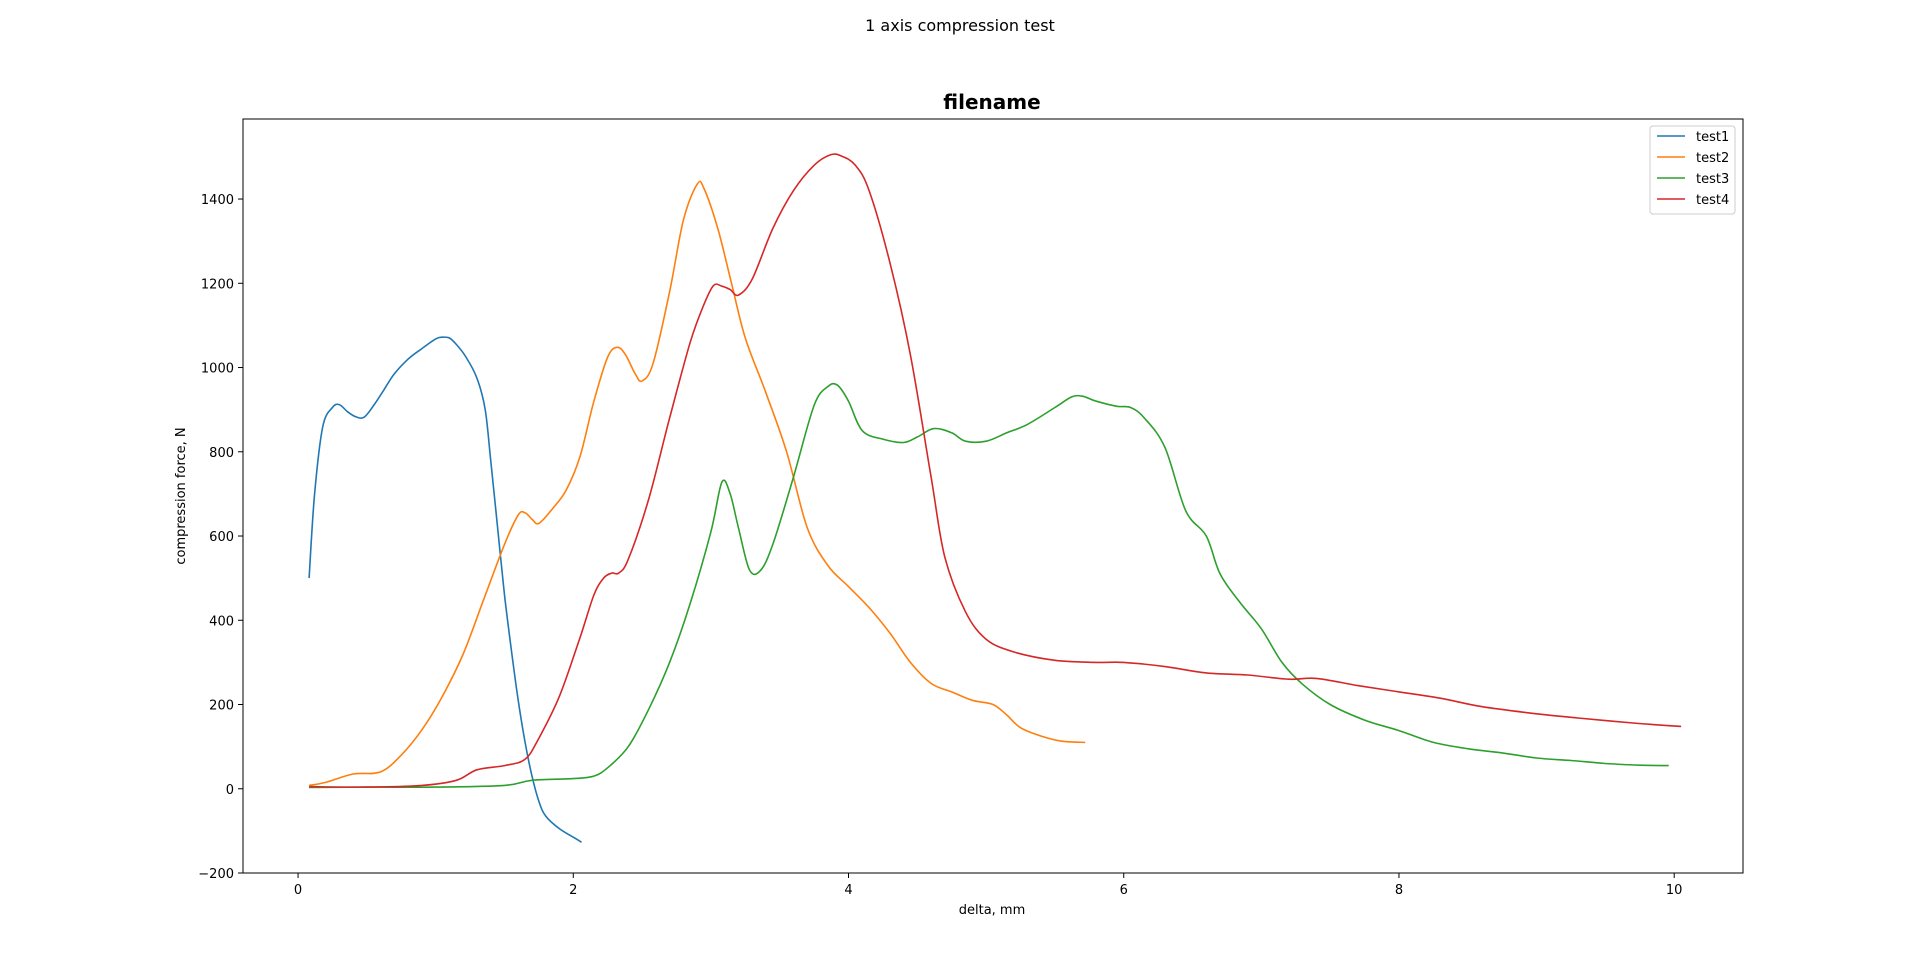 This screenshot has width=1920, height=977. What do you see at coordinates (960, 25) in the screenshot?
I see `figure-suptitle: 1 axis compression test` at bounding box center [960, 25].